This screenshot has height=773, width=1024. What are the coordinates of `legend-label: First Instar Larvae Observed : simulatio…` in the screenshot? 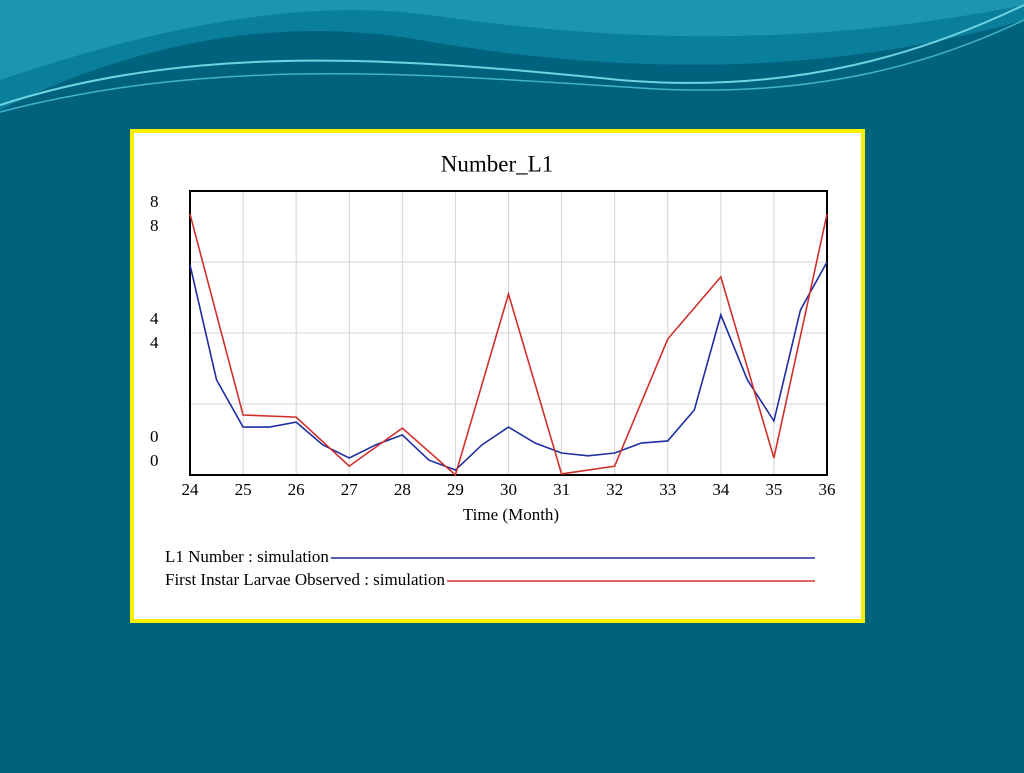 It's located at (305, 579).